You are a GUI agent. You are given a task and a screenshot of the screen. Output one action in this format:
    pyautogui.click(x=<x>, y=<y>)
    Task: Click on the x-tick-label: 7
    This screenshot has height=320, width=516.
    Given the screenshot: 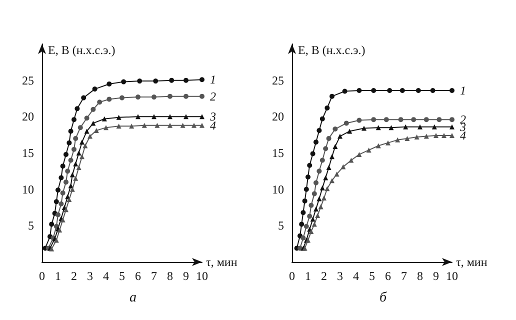 What is the action you would take?
    pyautogui.click(x=404, y=276)
    